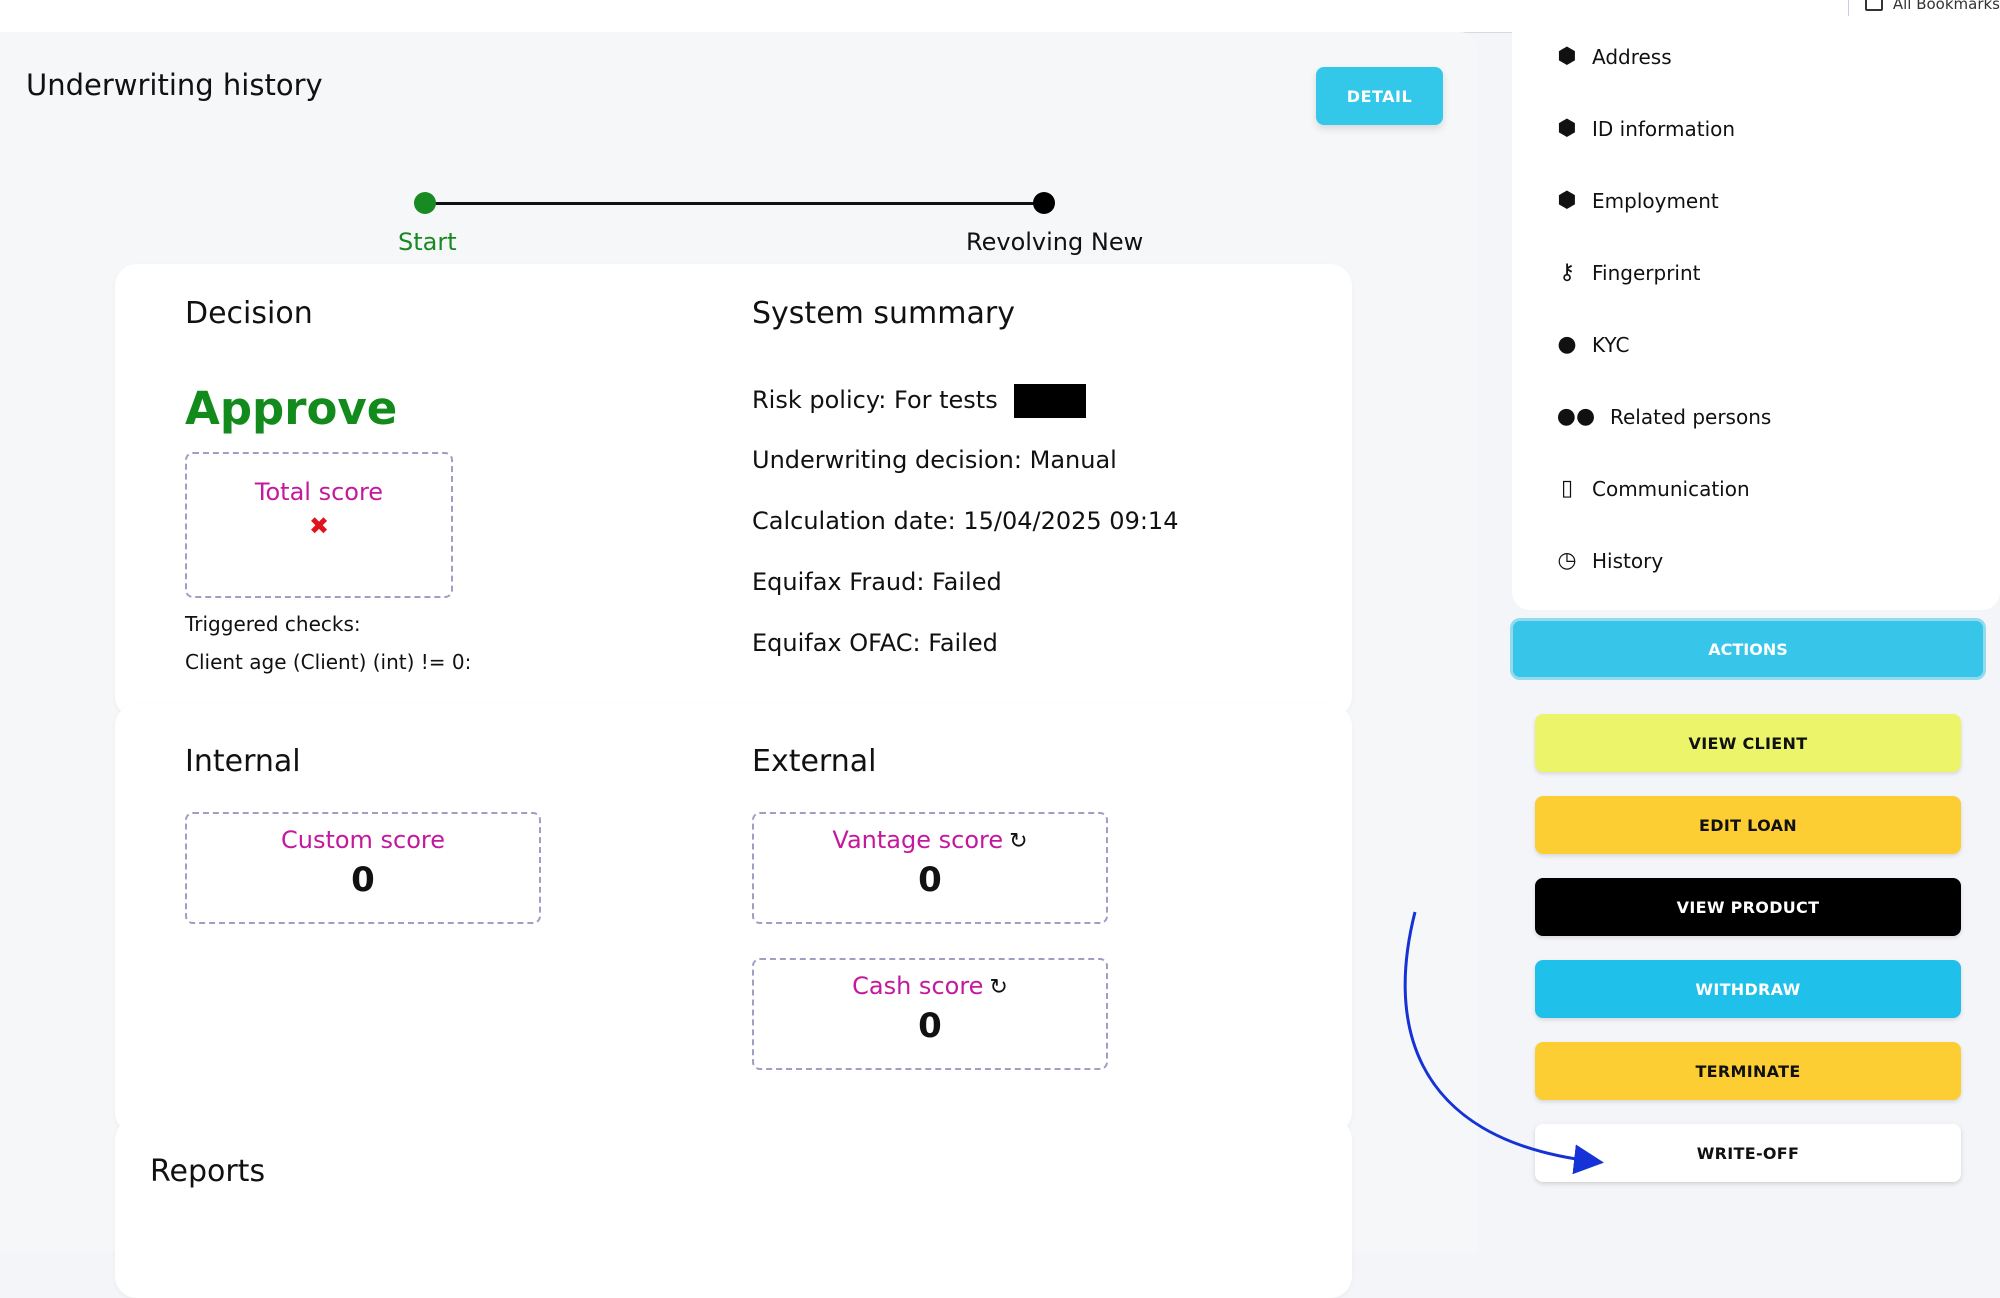 The height and width of the screenshot is (1298, 2000). What do you see at coordinates (1671, 488) in the screenshot?
I see `sidebar-item-label: Communication` at bounding box center [1671, 488].